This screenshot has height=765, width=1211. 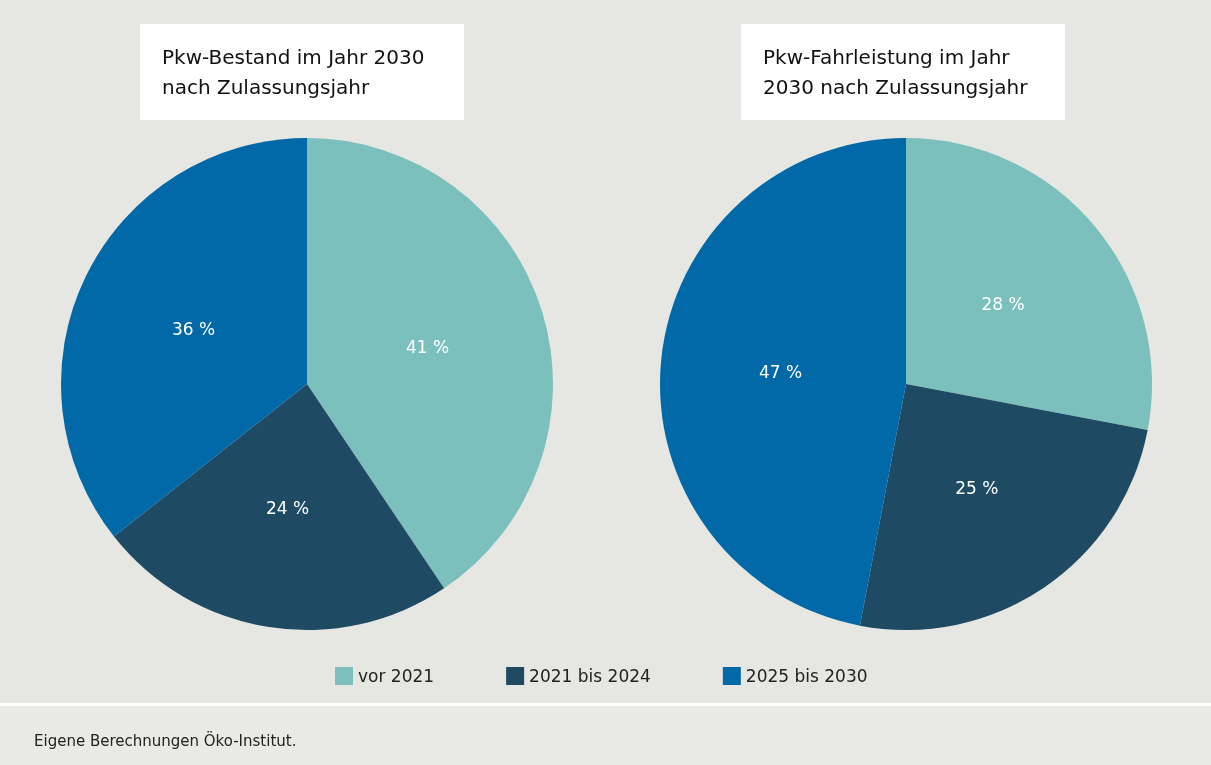 I want to click on chart-title: Pkw-Bestand im Jahr 2030 nach Zulassungsjahr, so click(x=296, y=72).